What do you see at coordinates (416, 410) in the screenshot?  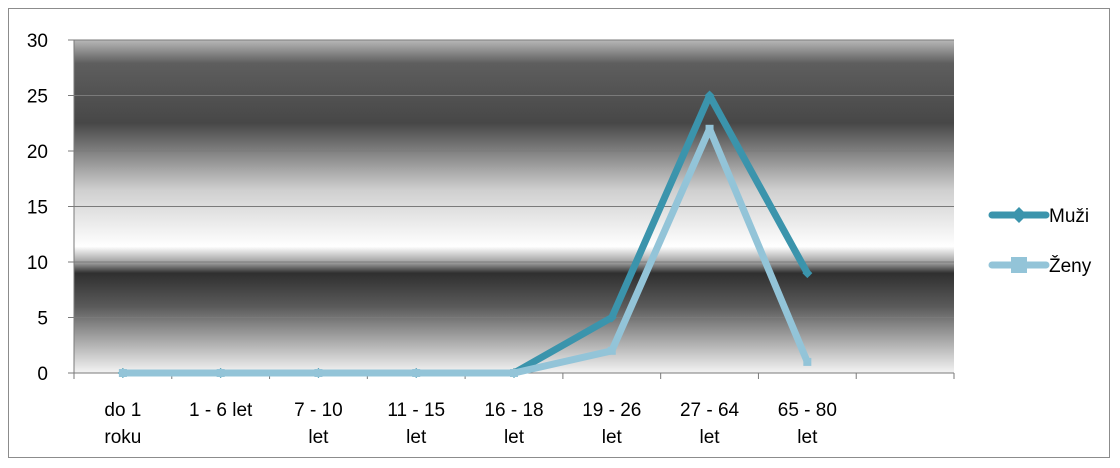 I see `x-tick-label: 11 - 15` at bounding box center [416, 410].